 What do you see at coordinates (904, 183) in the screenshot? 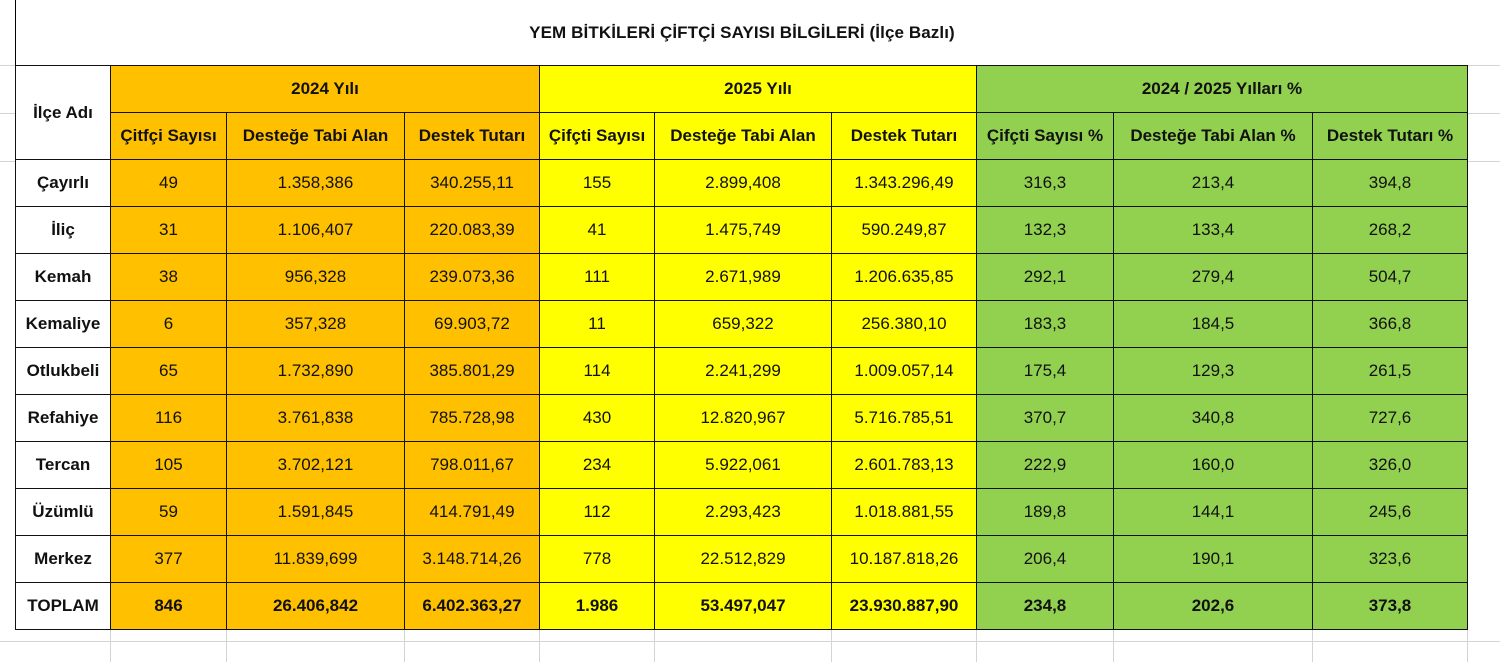
I see `cell: 1.343.296,49` at bounding box center [904, 183].